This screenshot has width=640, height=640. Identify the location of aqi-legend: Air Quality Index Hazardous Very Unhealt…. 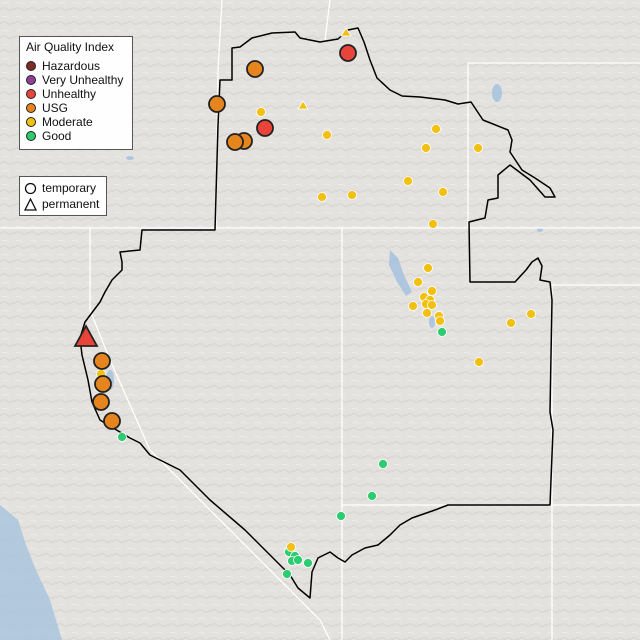
(76, 93).